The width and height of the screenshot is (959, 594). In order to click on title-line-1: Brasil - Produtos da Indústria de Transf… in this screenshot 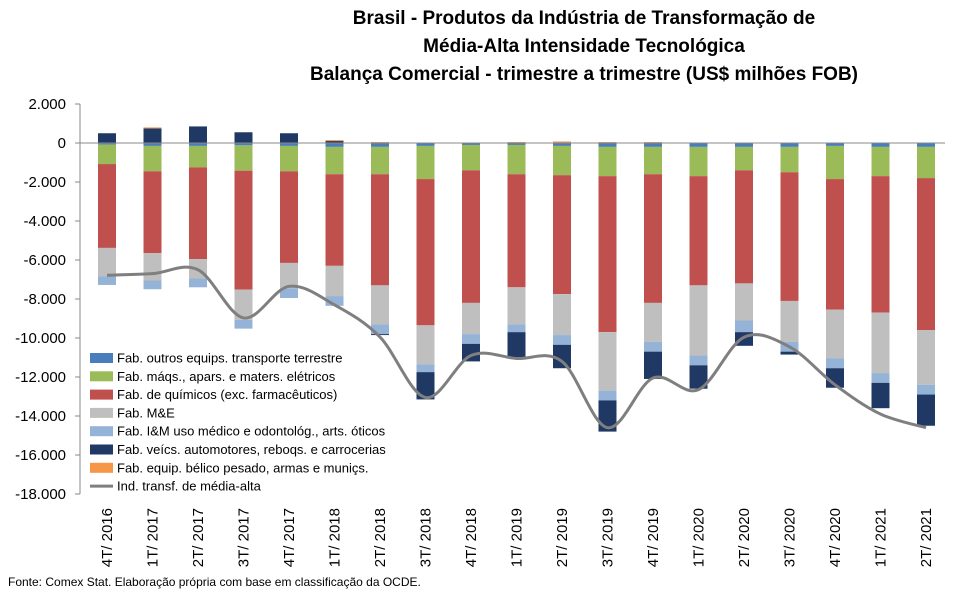, I will do `click(584, 18)`.